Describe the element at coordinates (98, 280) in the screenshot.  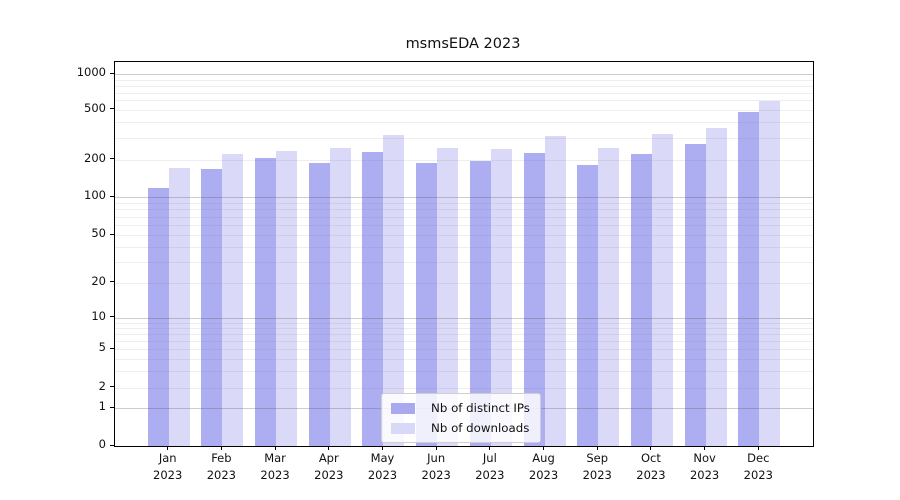
I see `y-tick-label: 20` at that location.